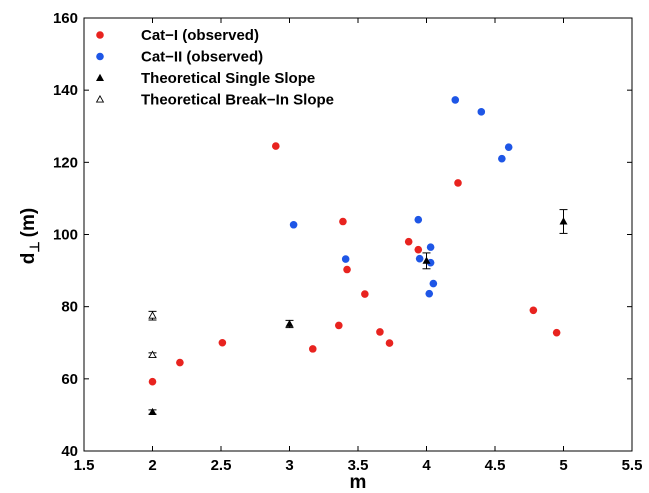 This screenshot has width=649, height=493. What do you see at coordinates (228, 78) in the screenshot?
I see `legend-label-3: Theoretical Single Slope` at bounding box center [228, 78].